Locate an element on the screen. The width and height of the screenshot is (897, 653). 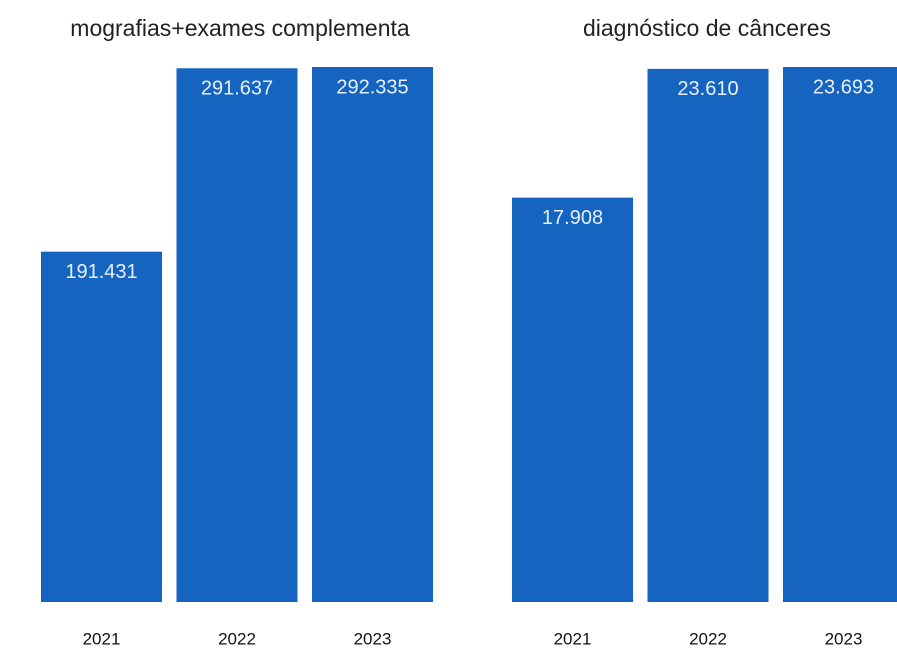
value-label: 291.637 is located at coordinates (237, 89).